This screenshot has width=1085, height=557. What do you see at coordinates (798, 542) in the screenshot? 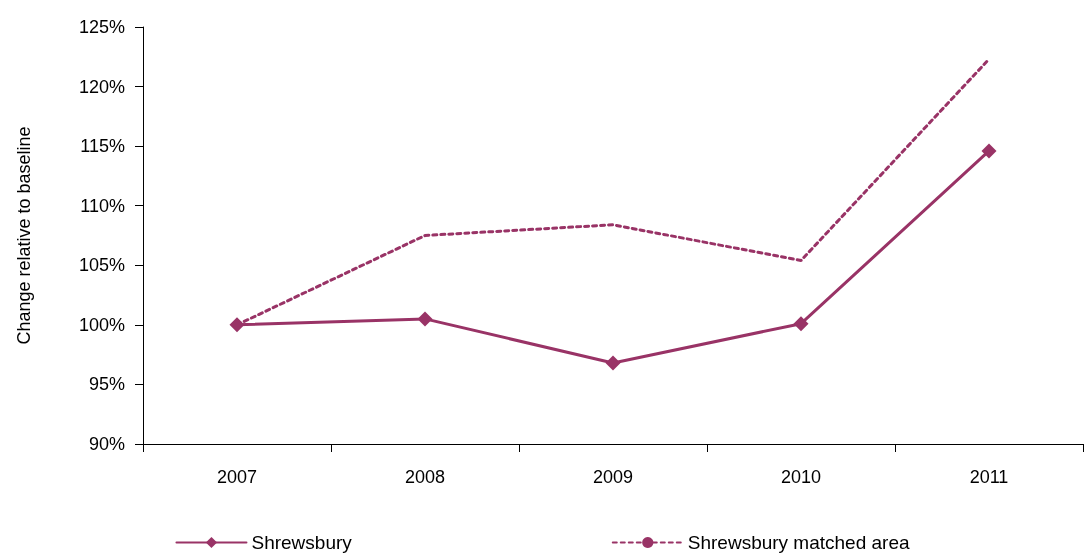
I see `legend-label: Shrewsbury matched area` at bounding box center [798, 542].